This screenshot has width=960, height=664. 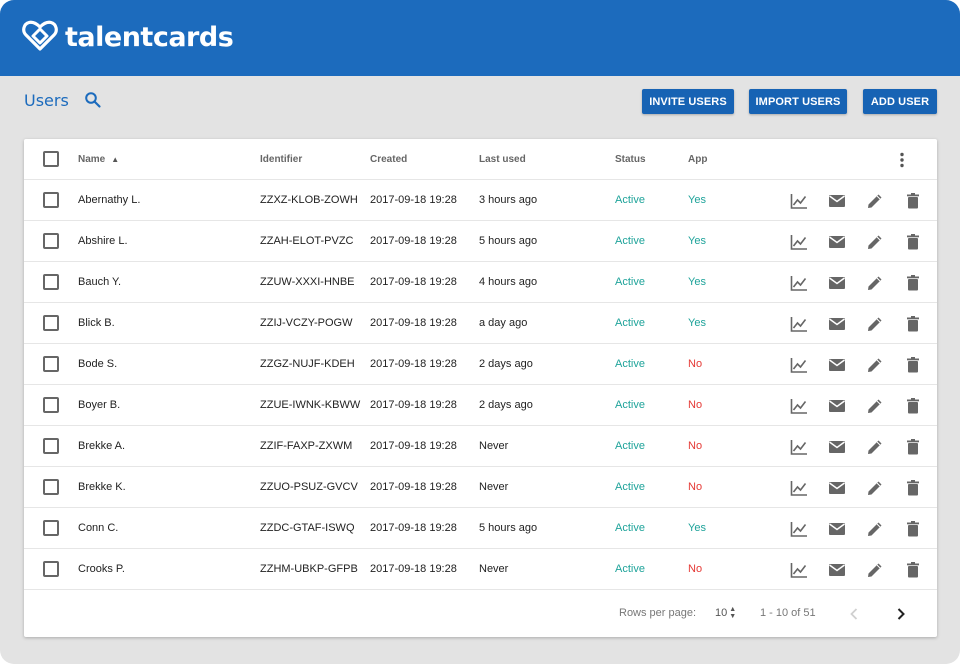 I want to click on more-vert-icon, so click(x=902, y=160).